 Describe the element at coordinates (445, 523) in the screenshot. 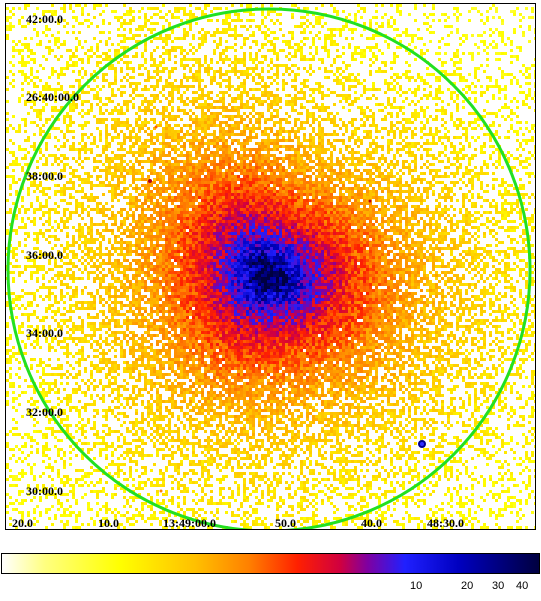

I see `x-tick-label: 48:30.0` at that location.